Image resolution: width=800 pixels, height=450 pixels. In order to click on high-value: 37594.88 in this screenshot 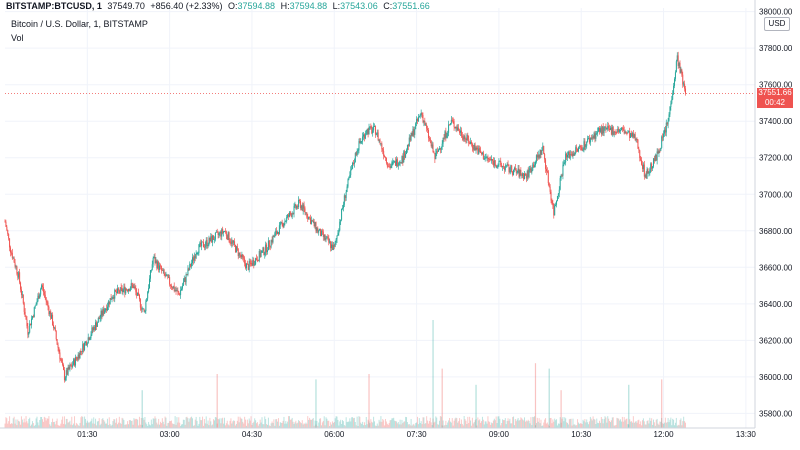, I will do `click(308, 6)`.